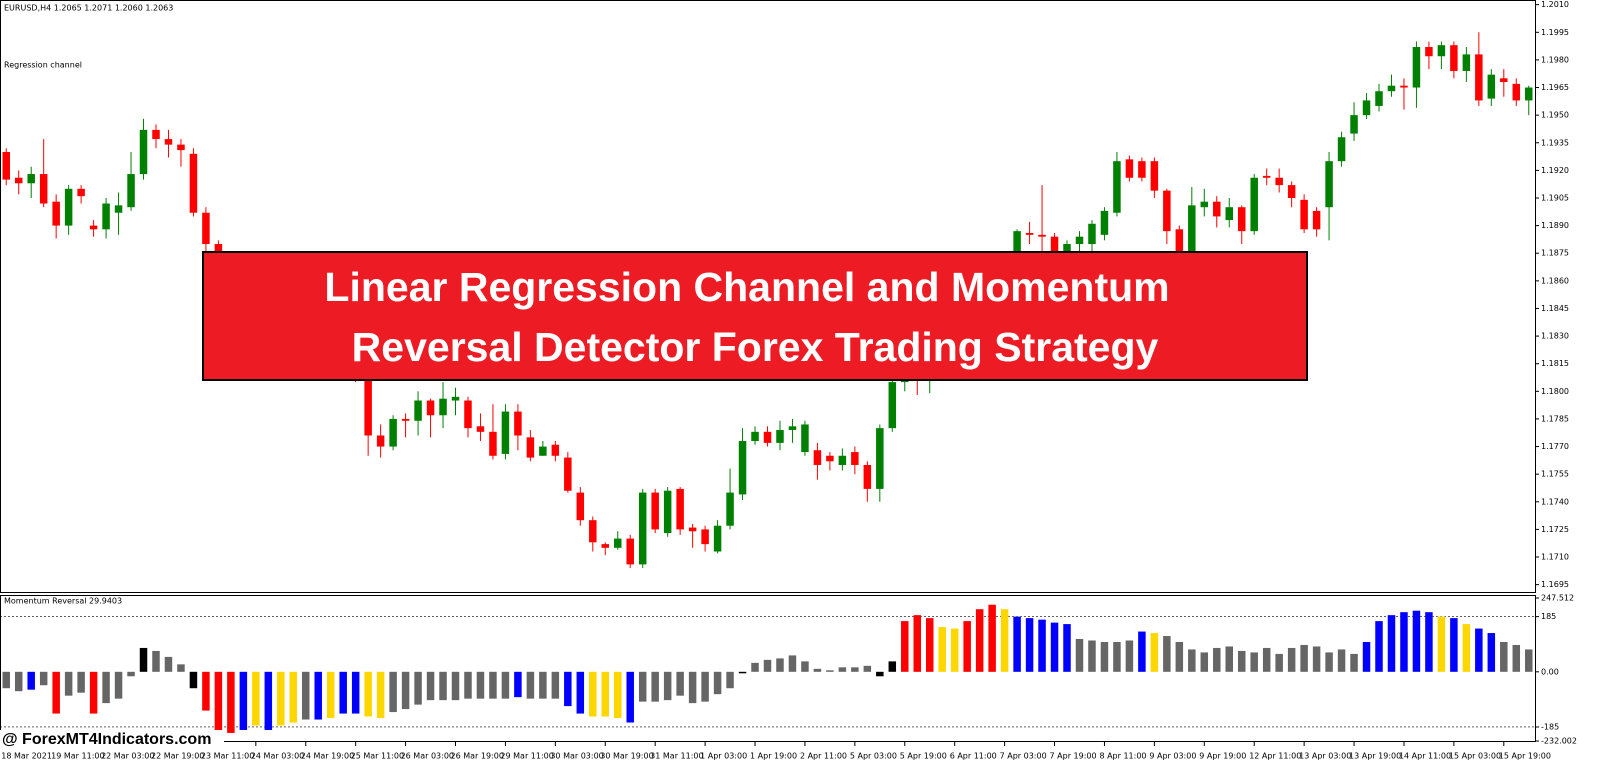  I want to click on y-tick-label: 1.1890, so click(1555, 225).